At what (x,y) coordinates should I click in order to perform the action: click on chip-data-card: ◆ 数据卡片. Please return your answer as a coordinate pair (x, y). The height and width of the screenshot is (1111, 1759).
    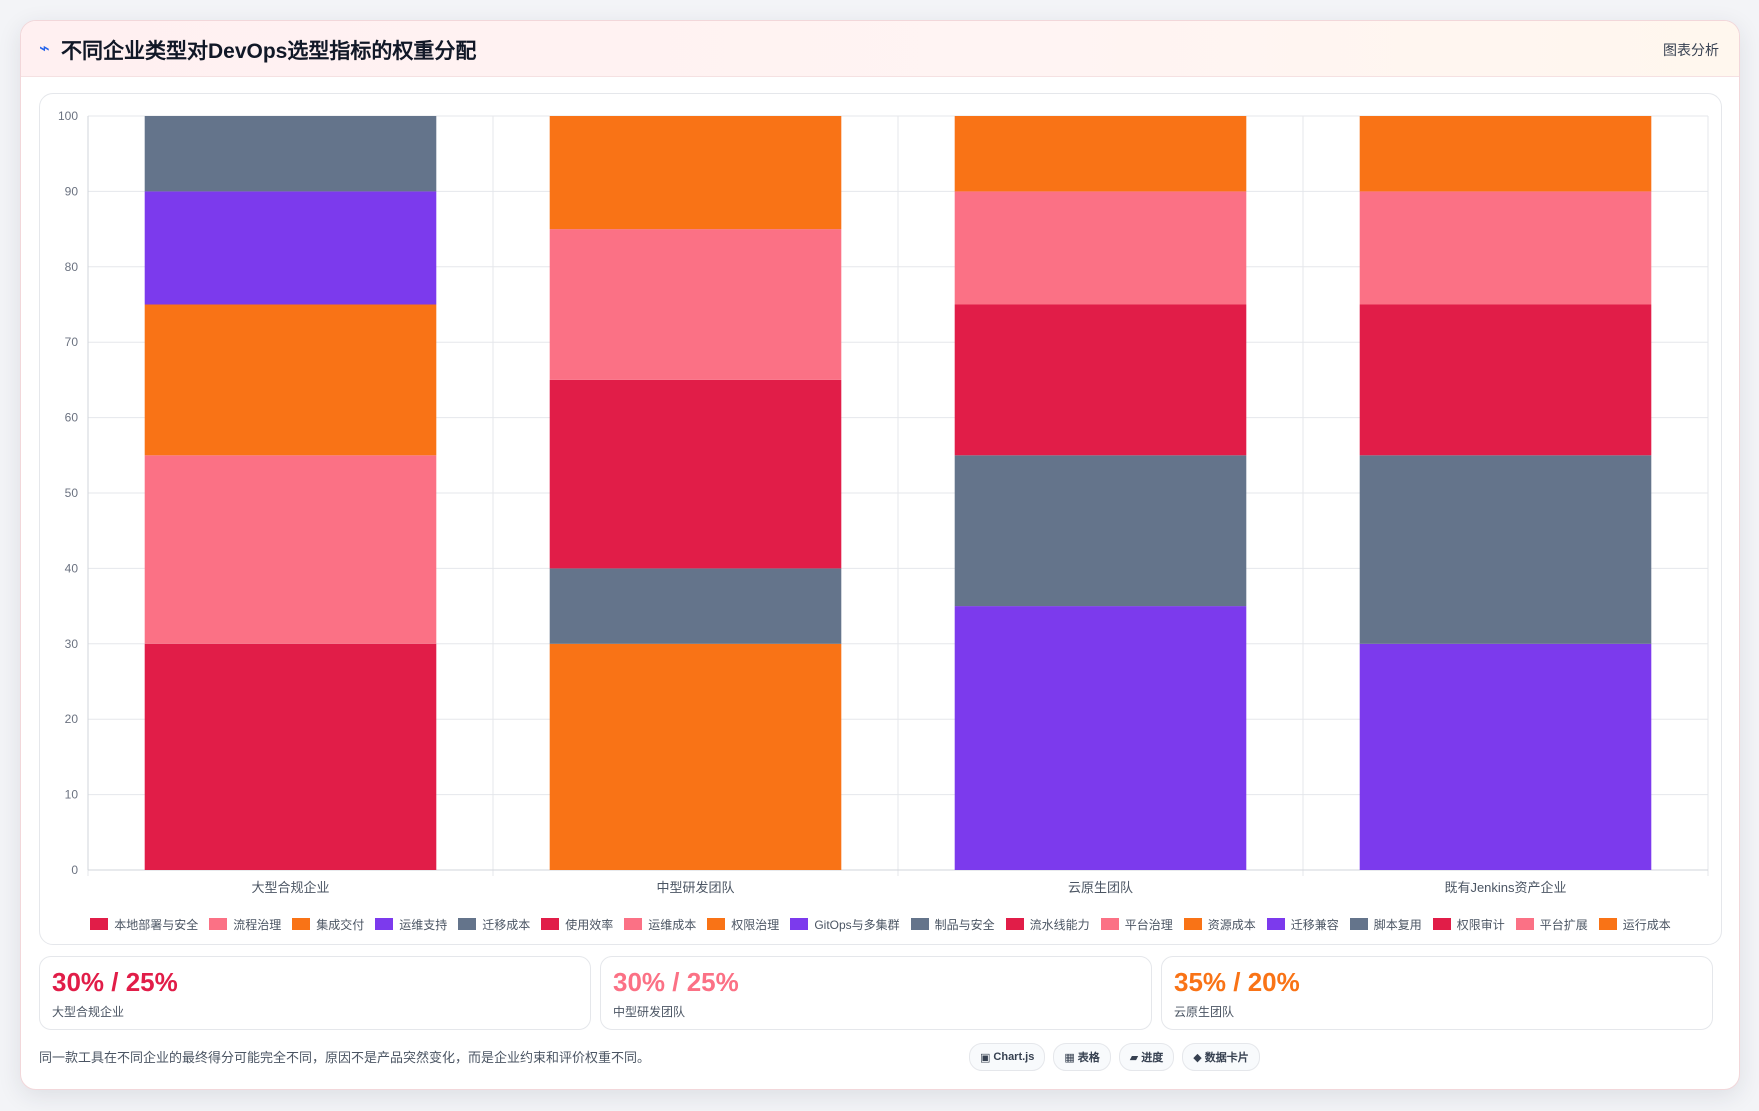
    Looking at the image, I should click on (1221, 1057).